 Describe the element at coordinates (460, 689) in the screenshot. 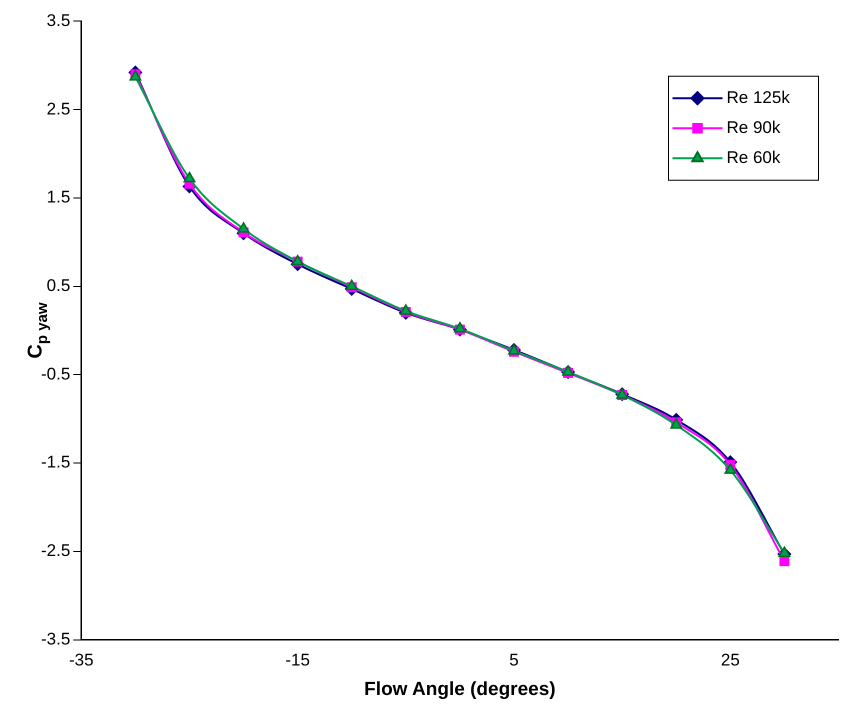

I see `x-axis-title: Flow Angle (degrees)` at that location.